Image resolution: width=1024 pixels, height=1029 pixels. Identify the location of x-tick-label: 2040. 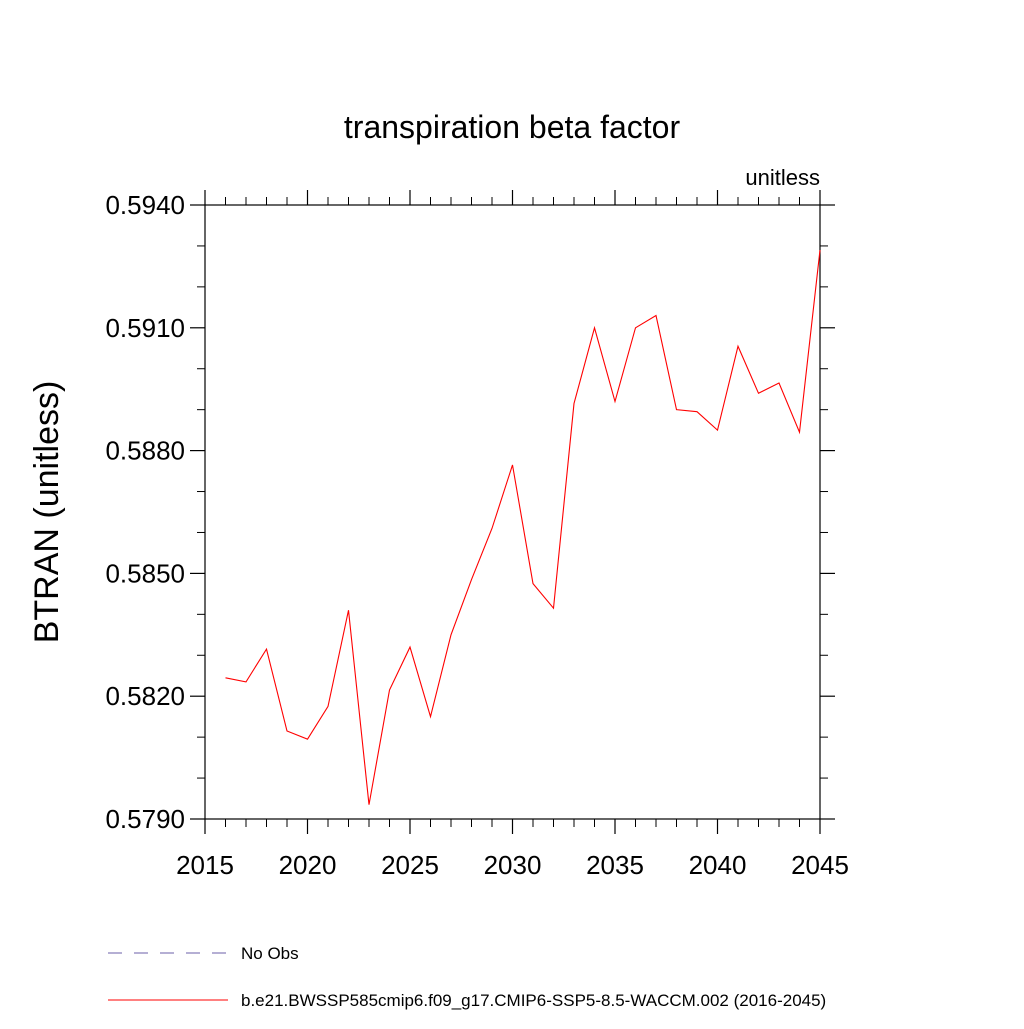
(718, 865).